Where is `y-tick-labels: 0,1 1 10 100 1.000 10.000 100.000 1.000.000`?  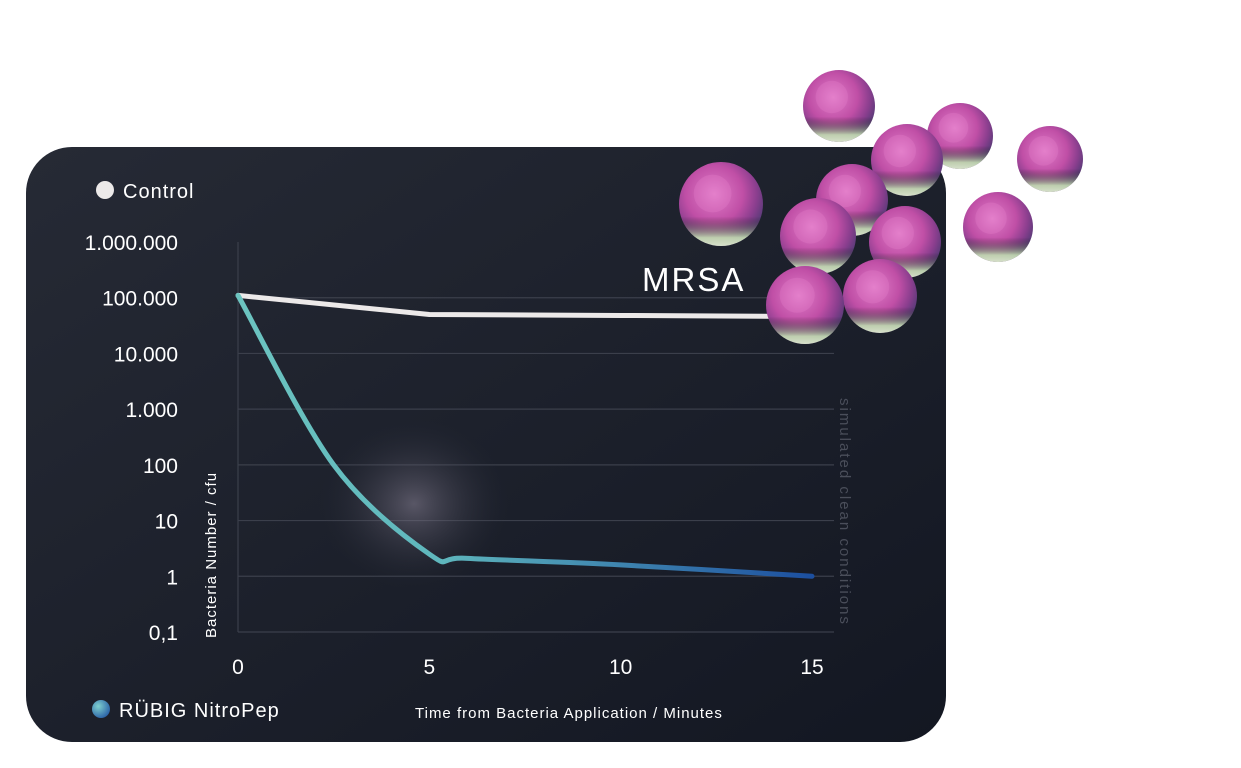 y-tick-labels: 0,1 1 10 100 1.000 10.000 100.000 1.000.000 is located at coordinates (131, 438).